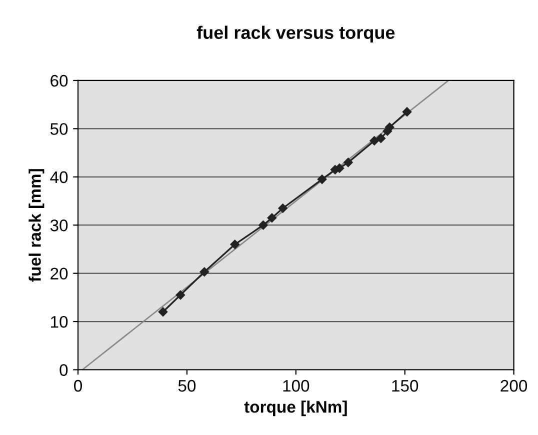 This screenshot has width=538, height=435. Describe the element at coordinates (78, 386) in the screenshot. I see `x-tick-label: 0` at that location.